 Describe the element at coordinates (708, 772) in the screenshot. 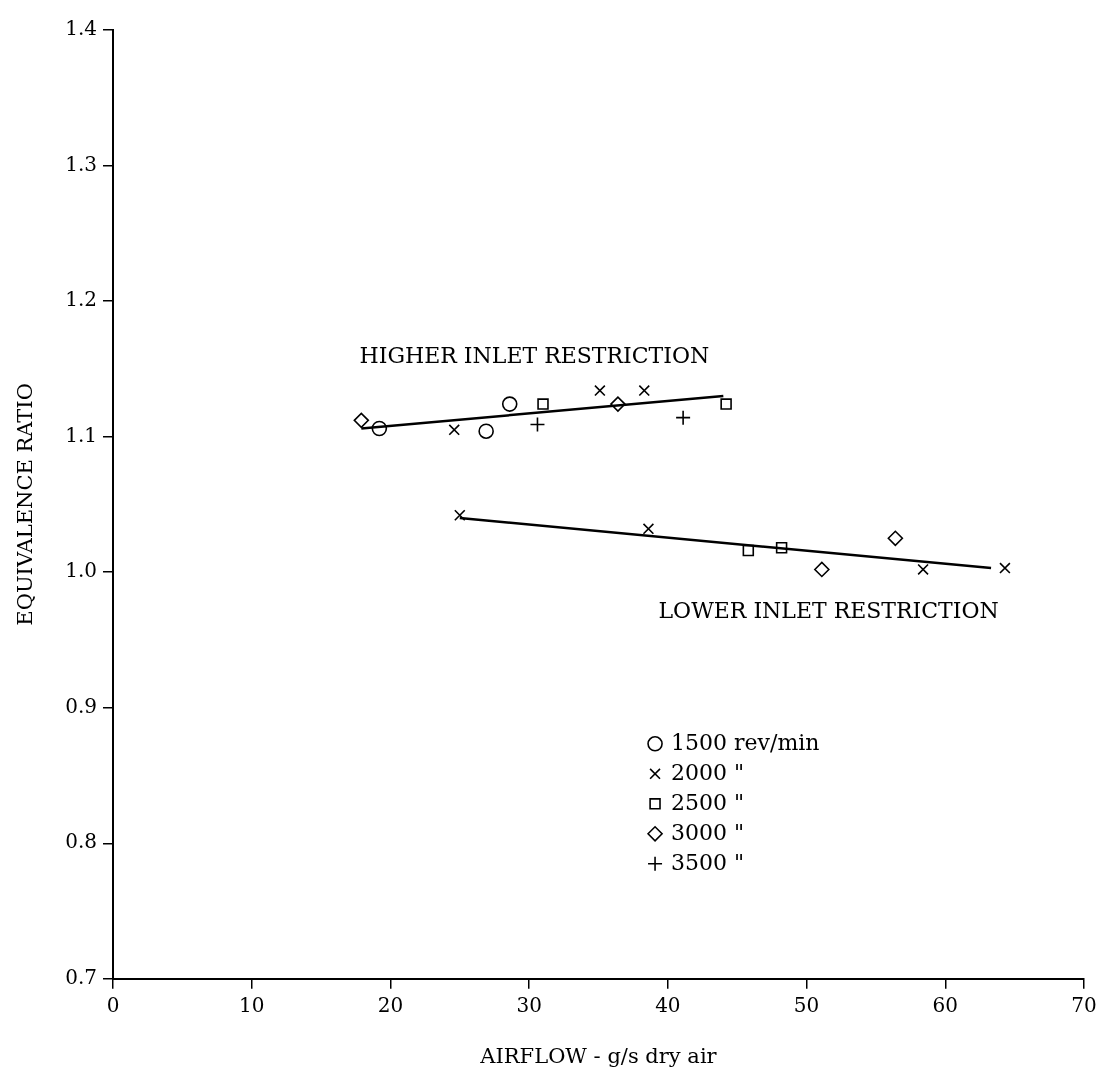

I see `legend-label: 2000 "` at that location.